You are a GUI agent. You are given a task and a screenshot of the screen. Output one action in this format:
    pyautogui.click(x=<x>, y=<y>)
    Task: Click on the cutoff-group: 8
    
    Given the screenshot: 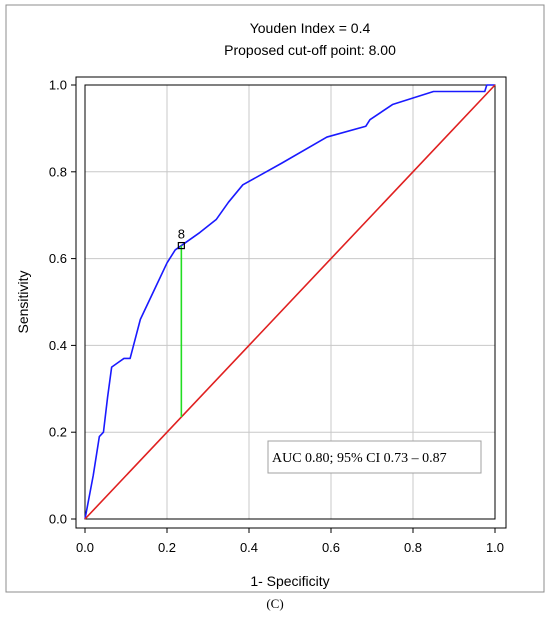 What is the action you would take?
    pyautogui.click(x=181, y=322)
    